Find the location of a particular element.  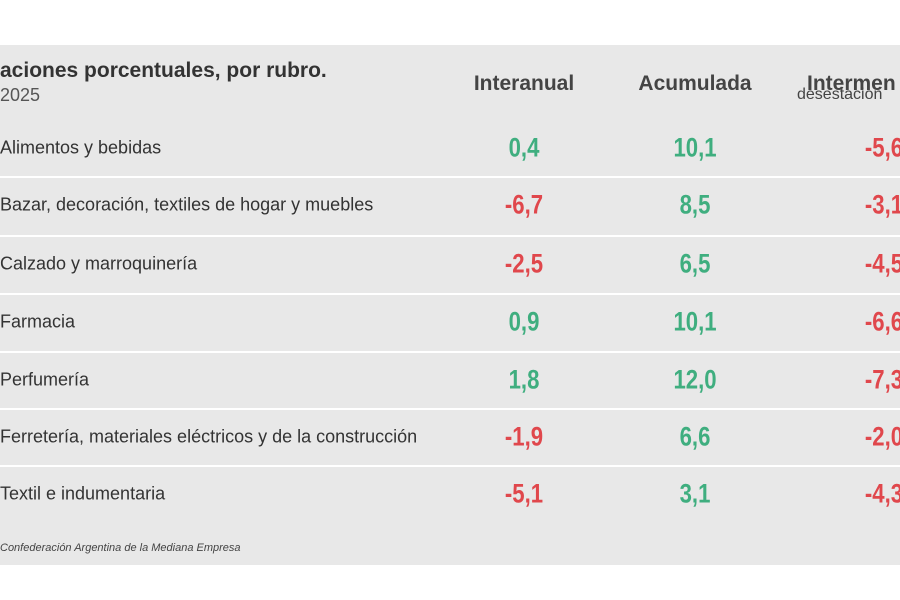

cell-value: -3,1 is located at coordinates (882, 204).